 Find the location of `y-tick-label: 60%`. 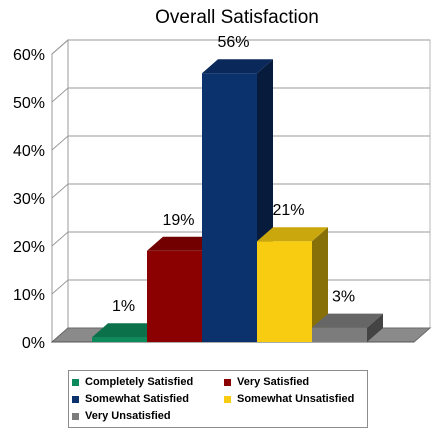

y-tick-label: 60% is located at coordinates (29, 55).